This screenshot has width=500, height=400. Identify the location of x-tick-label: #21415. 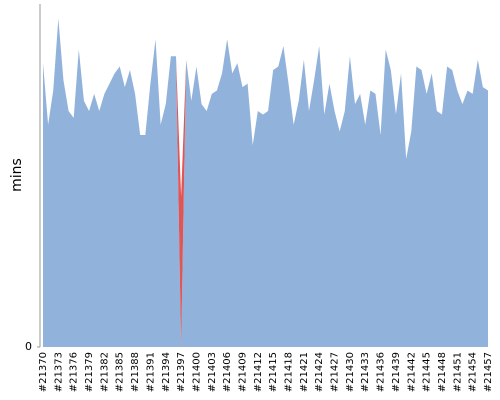
(273, 372).